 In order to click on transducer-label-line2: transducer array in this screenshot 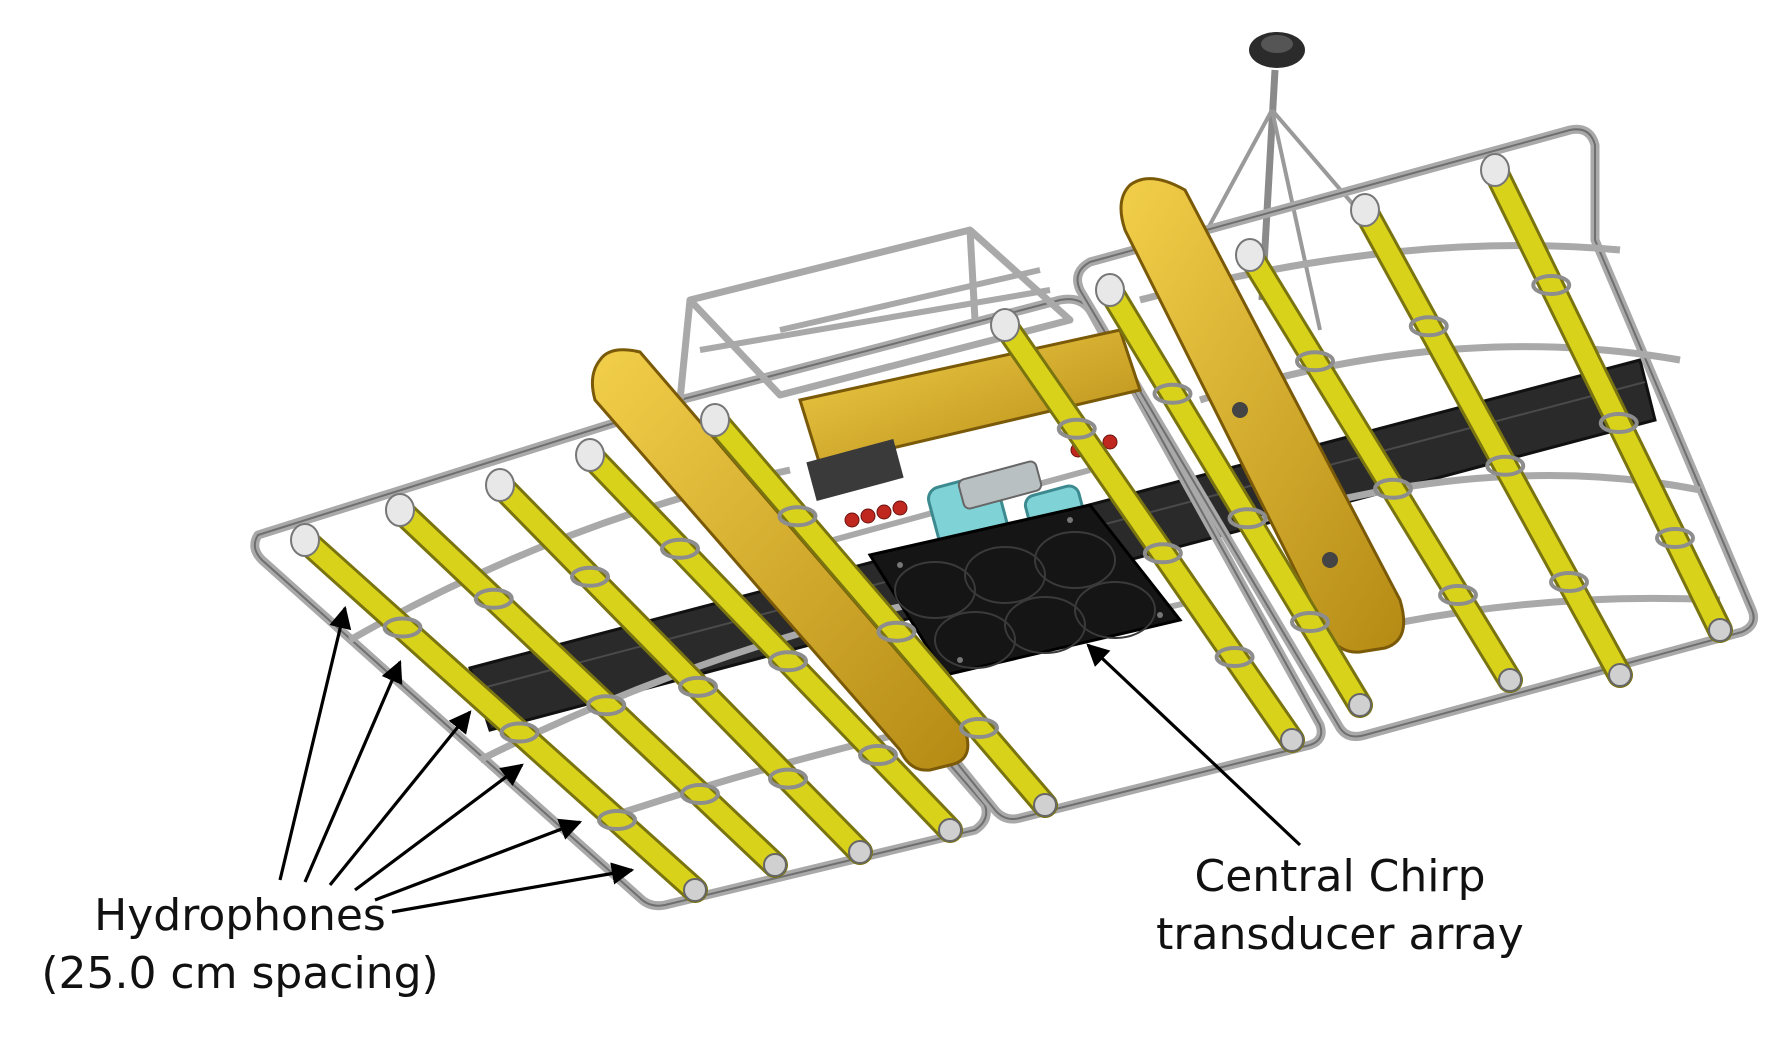, I will do `click(1340, 934)`.